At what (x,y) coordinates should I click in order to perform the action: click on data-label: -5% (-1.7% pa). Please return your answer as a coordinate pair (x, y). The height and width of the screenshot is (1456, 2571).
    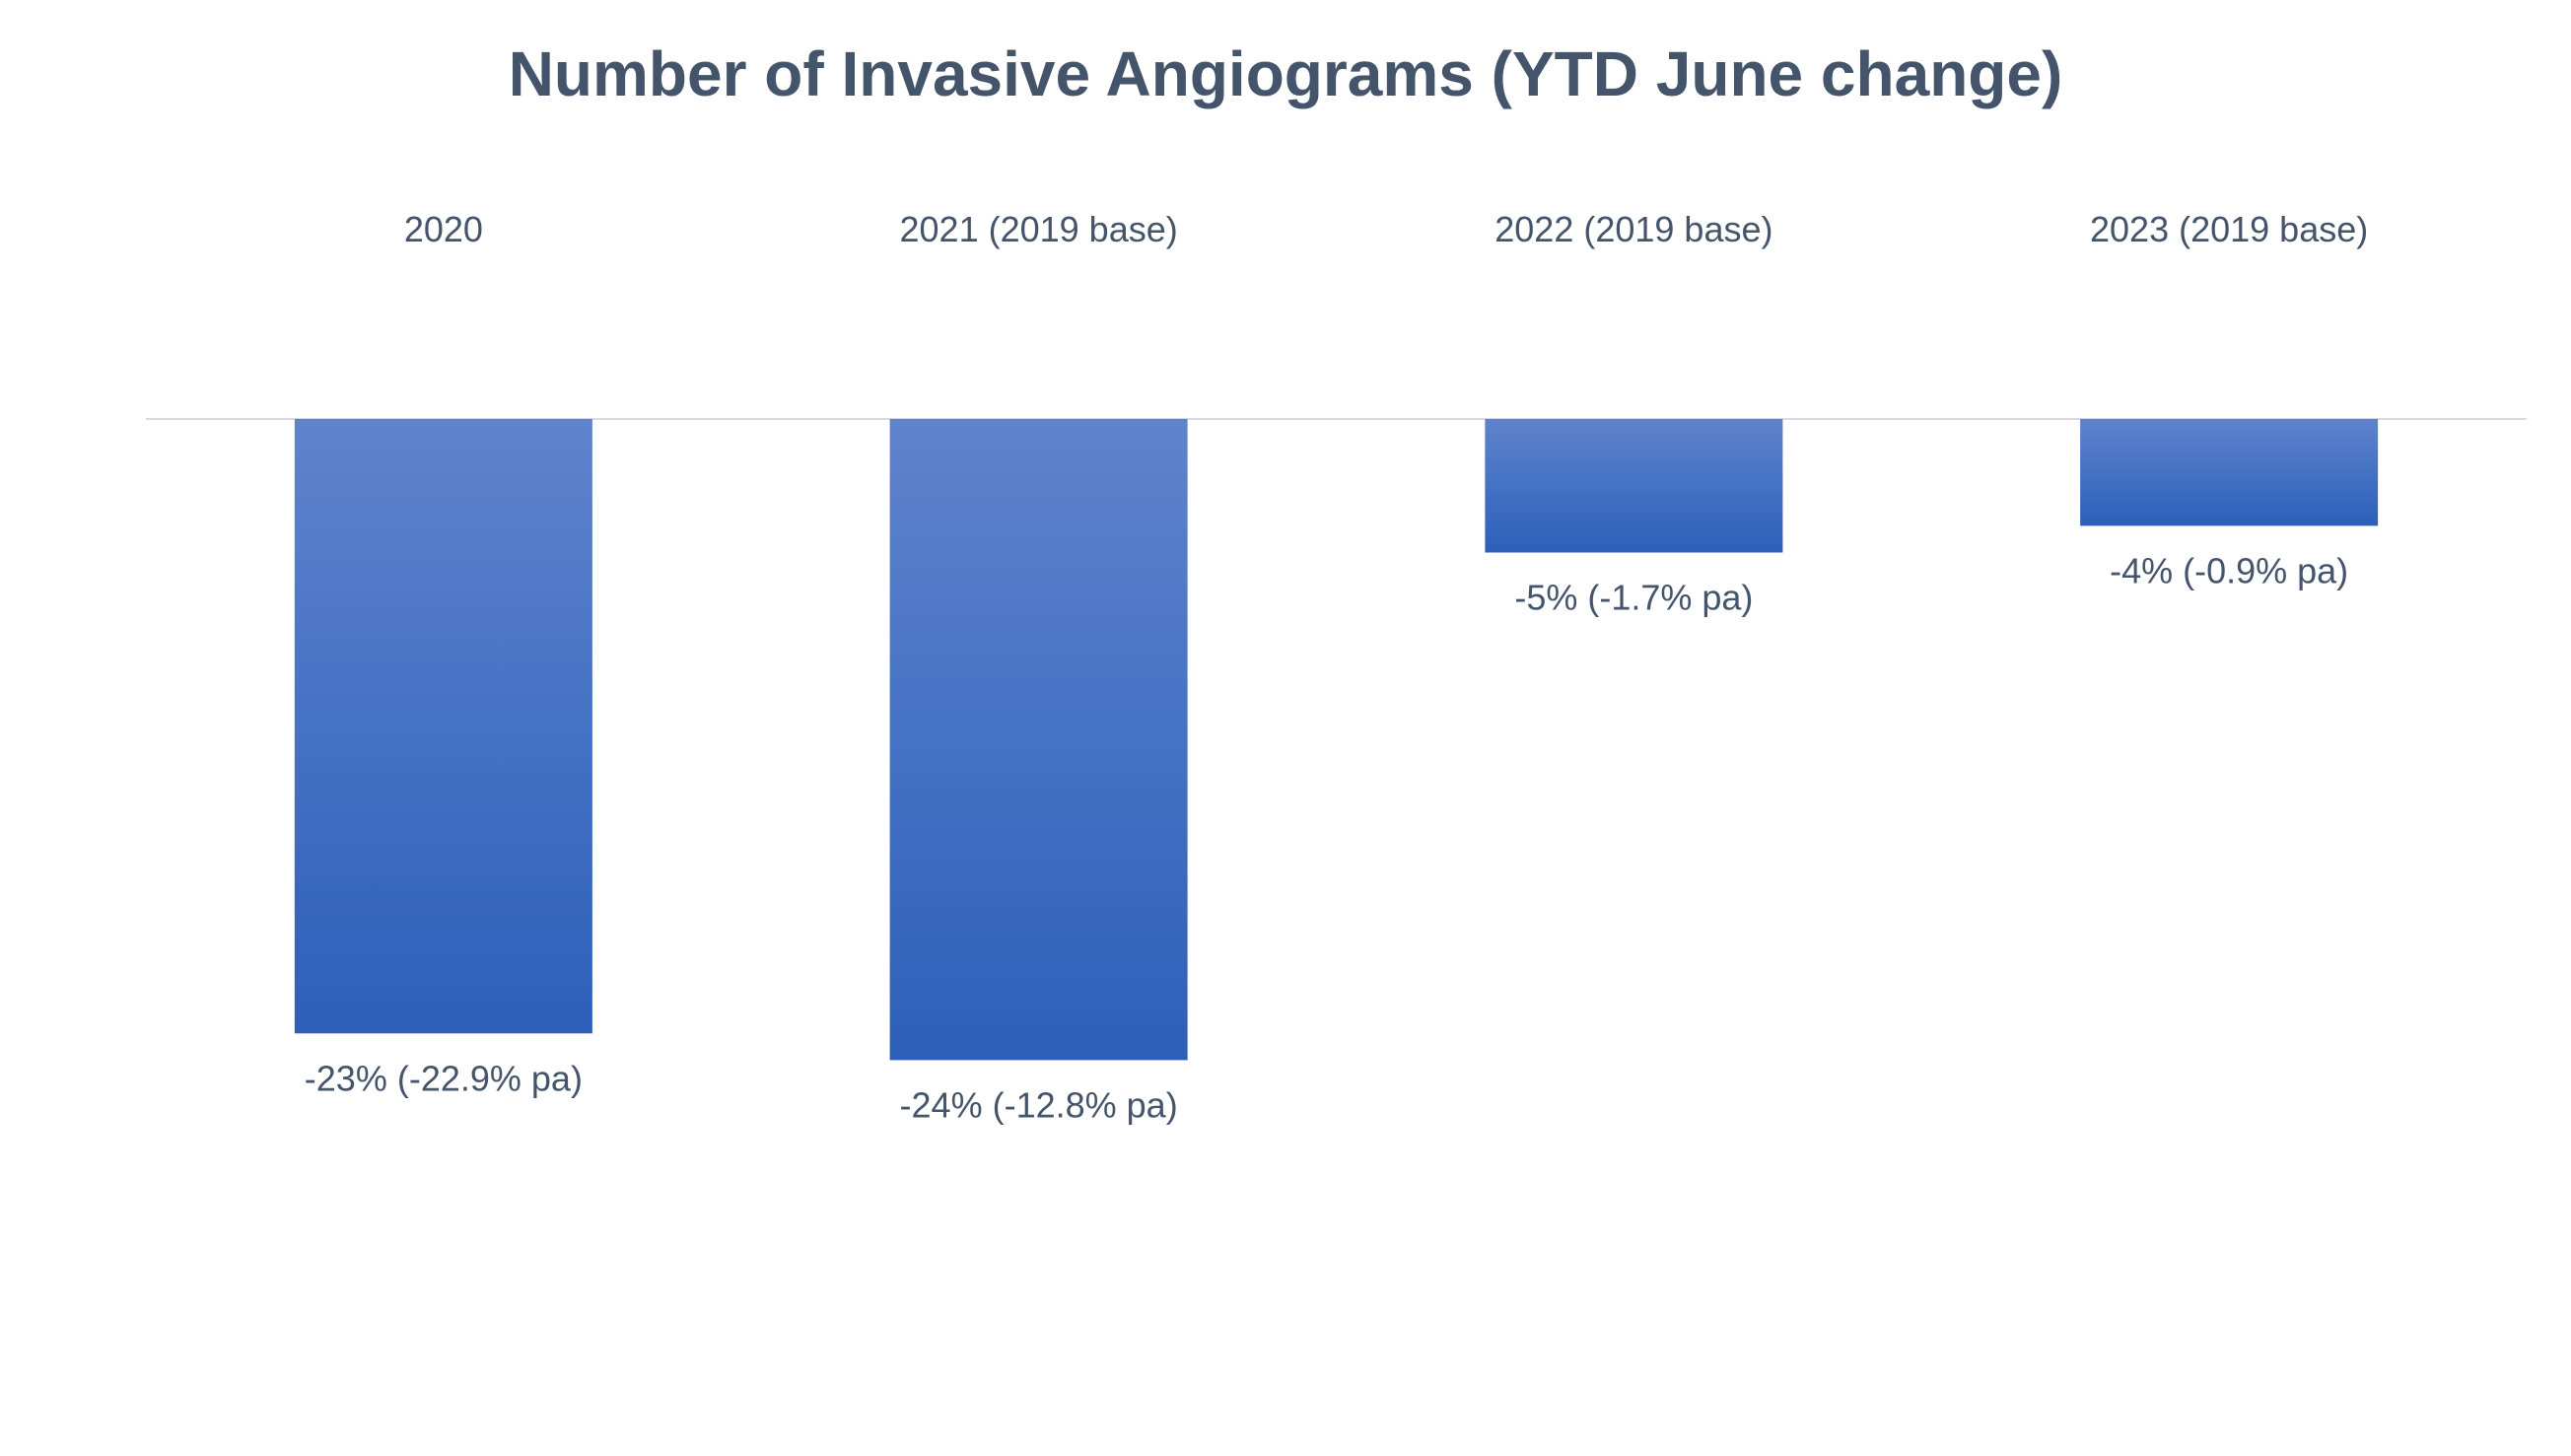
    Looking at the image, I should click on (1633, 598).